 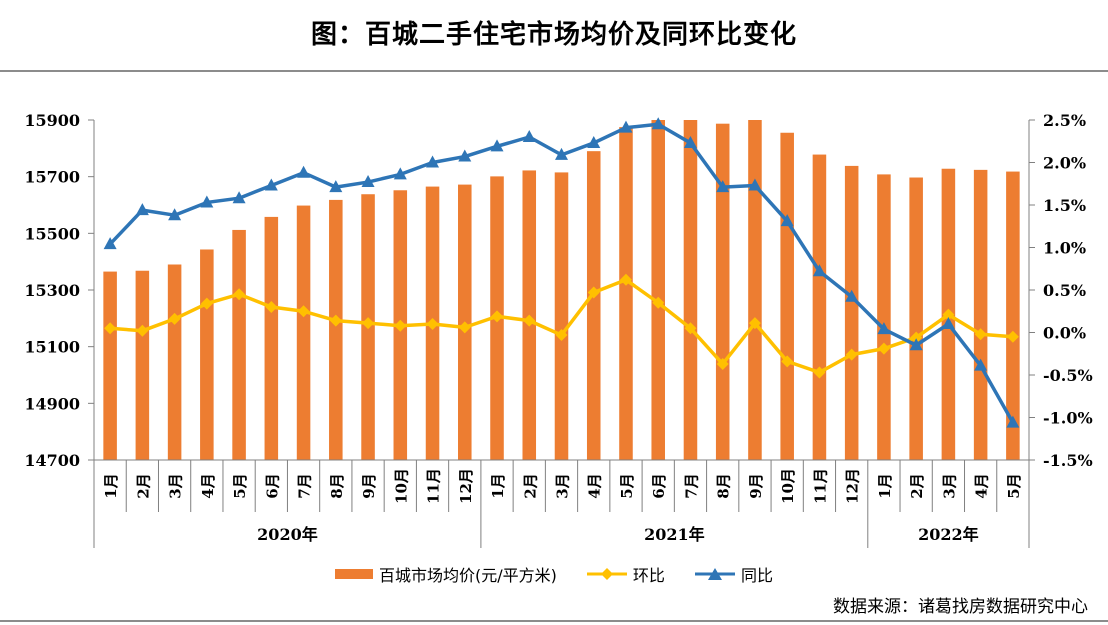 What do you see at coordinates (52, 460) in the screenshot?
I see `left-tick-label: 14700` at bounding box center [52, 460].